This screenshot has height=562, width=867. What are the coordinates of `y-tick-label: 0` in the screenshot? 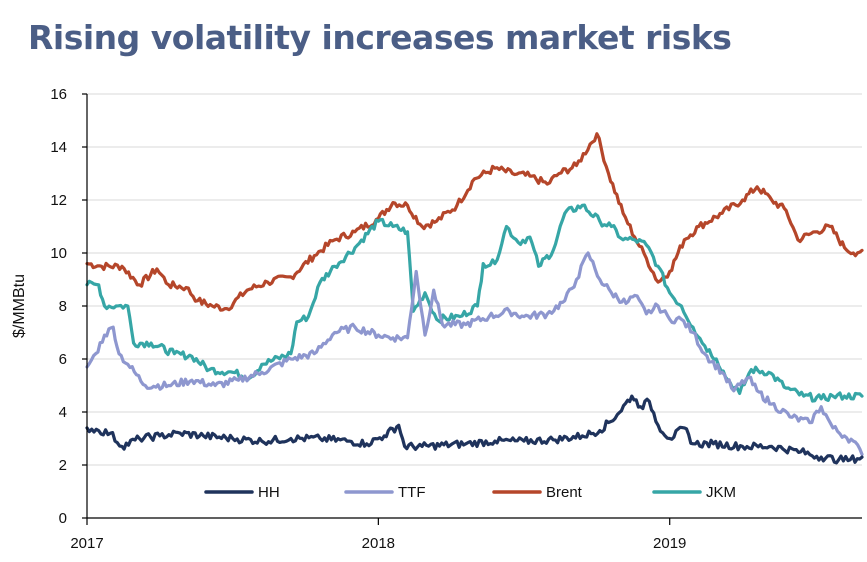 It's located at (63, 518).